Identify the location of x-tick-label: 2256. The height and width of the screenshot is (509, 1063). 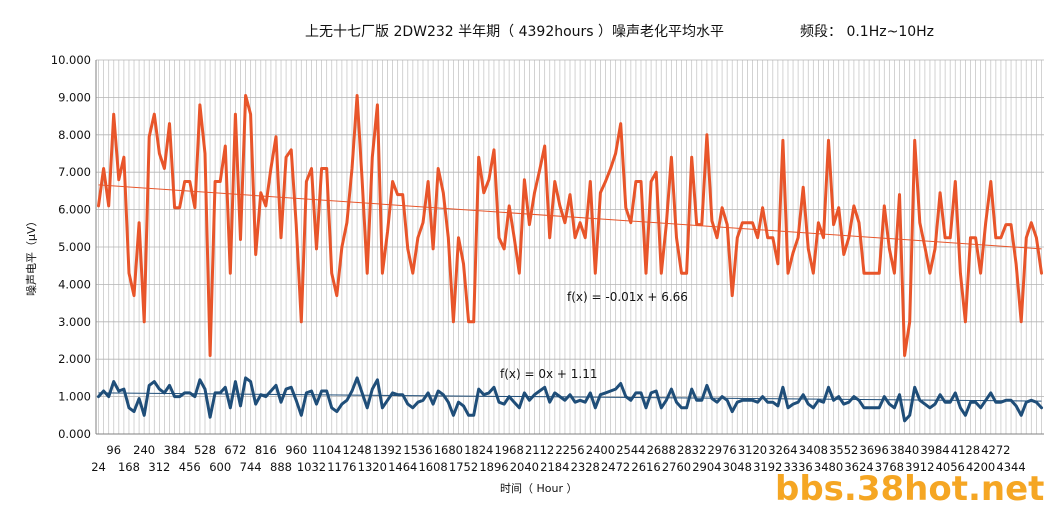
(569, 450).